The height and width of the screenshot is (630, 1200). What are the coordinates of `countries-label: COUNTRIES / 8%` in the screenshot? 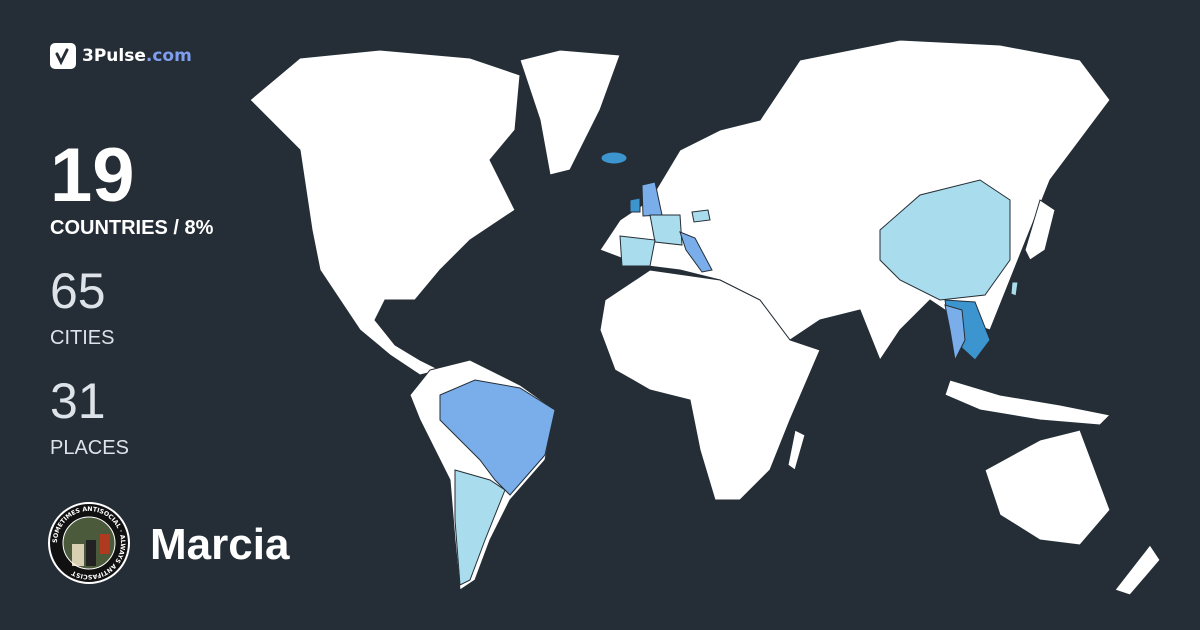 It's located at (132, 228).